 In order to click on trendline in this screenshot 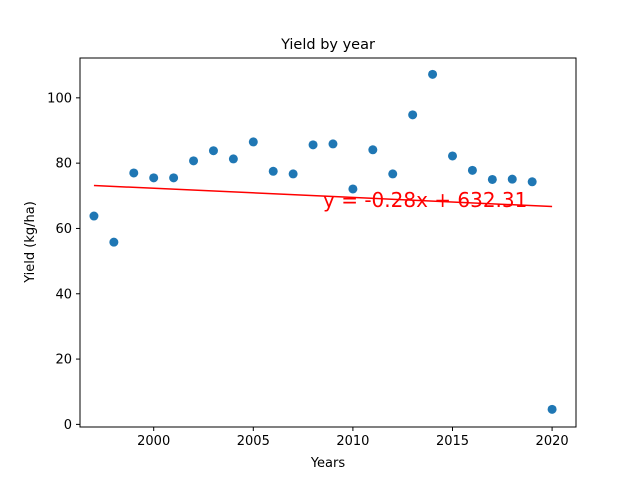, I will do `click(323, 196)`.